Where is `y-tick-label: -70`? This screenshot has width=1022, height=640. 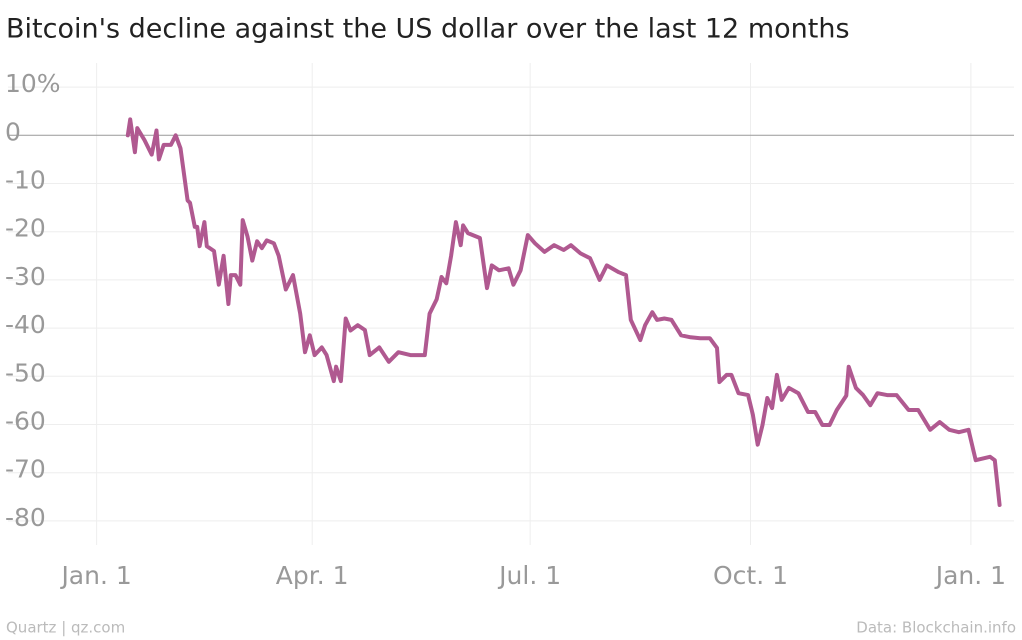 y-tick-label: -70 is located at coordinates (25, 469).